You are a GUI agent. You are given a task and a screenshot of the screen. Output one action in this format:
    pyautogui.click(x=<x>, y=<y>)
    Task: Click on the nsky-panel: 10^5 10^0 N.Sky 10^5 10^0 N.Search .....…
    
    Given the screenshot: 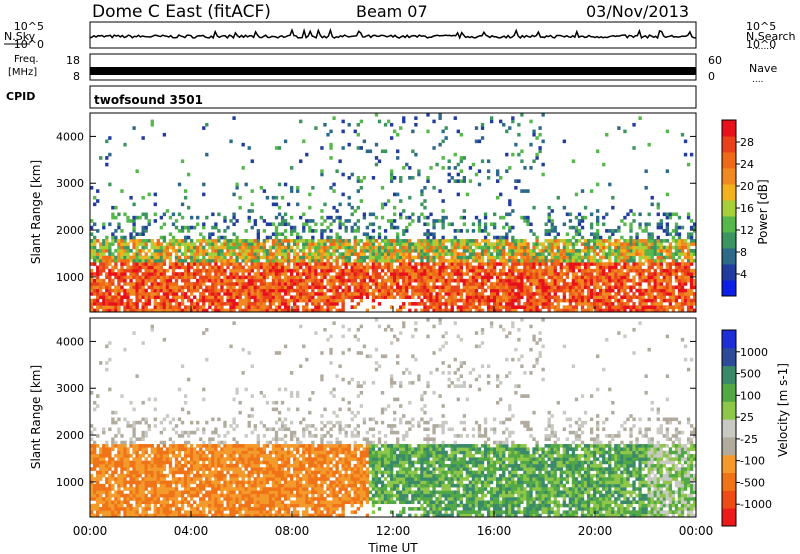 What is the action you would take?
    pyautogui.click(x=400, y=36)
    